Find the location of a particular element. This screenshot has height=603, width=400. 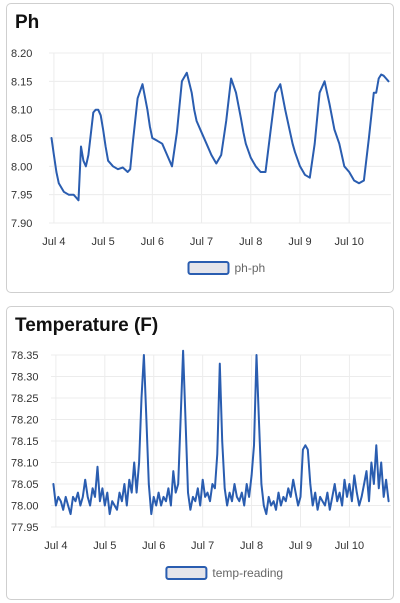

temperature-chart-y-tick-label: 78.00 is located at coordinates (25, 507).